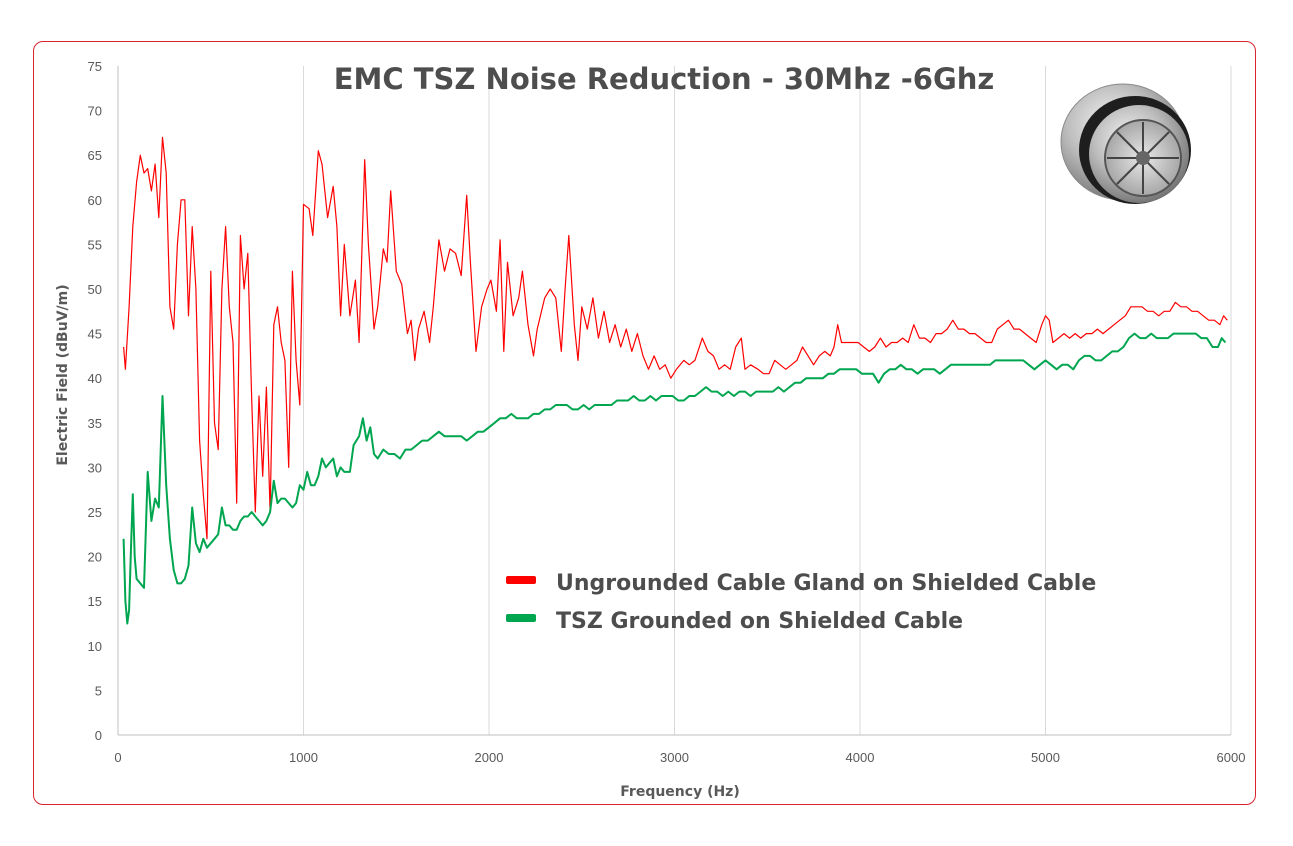 The image size is (1293, 846). What do you see at coordinates (674, 757) in the screenshot?
I see `x-tick-label: 3000` at bounding box center [674, 757].